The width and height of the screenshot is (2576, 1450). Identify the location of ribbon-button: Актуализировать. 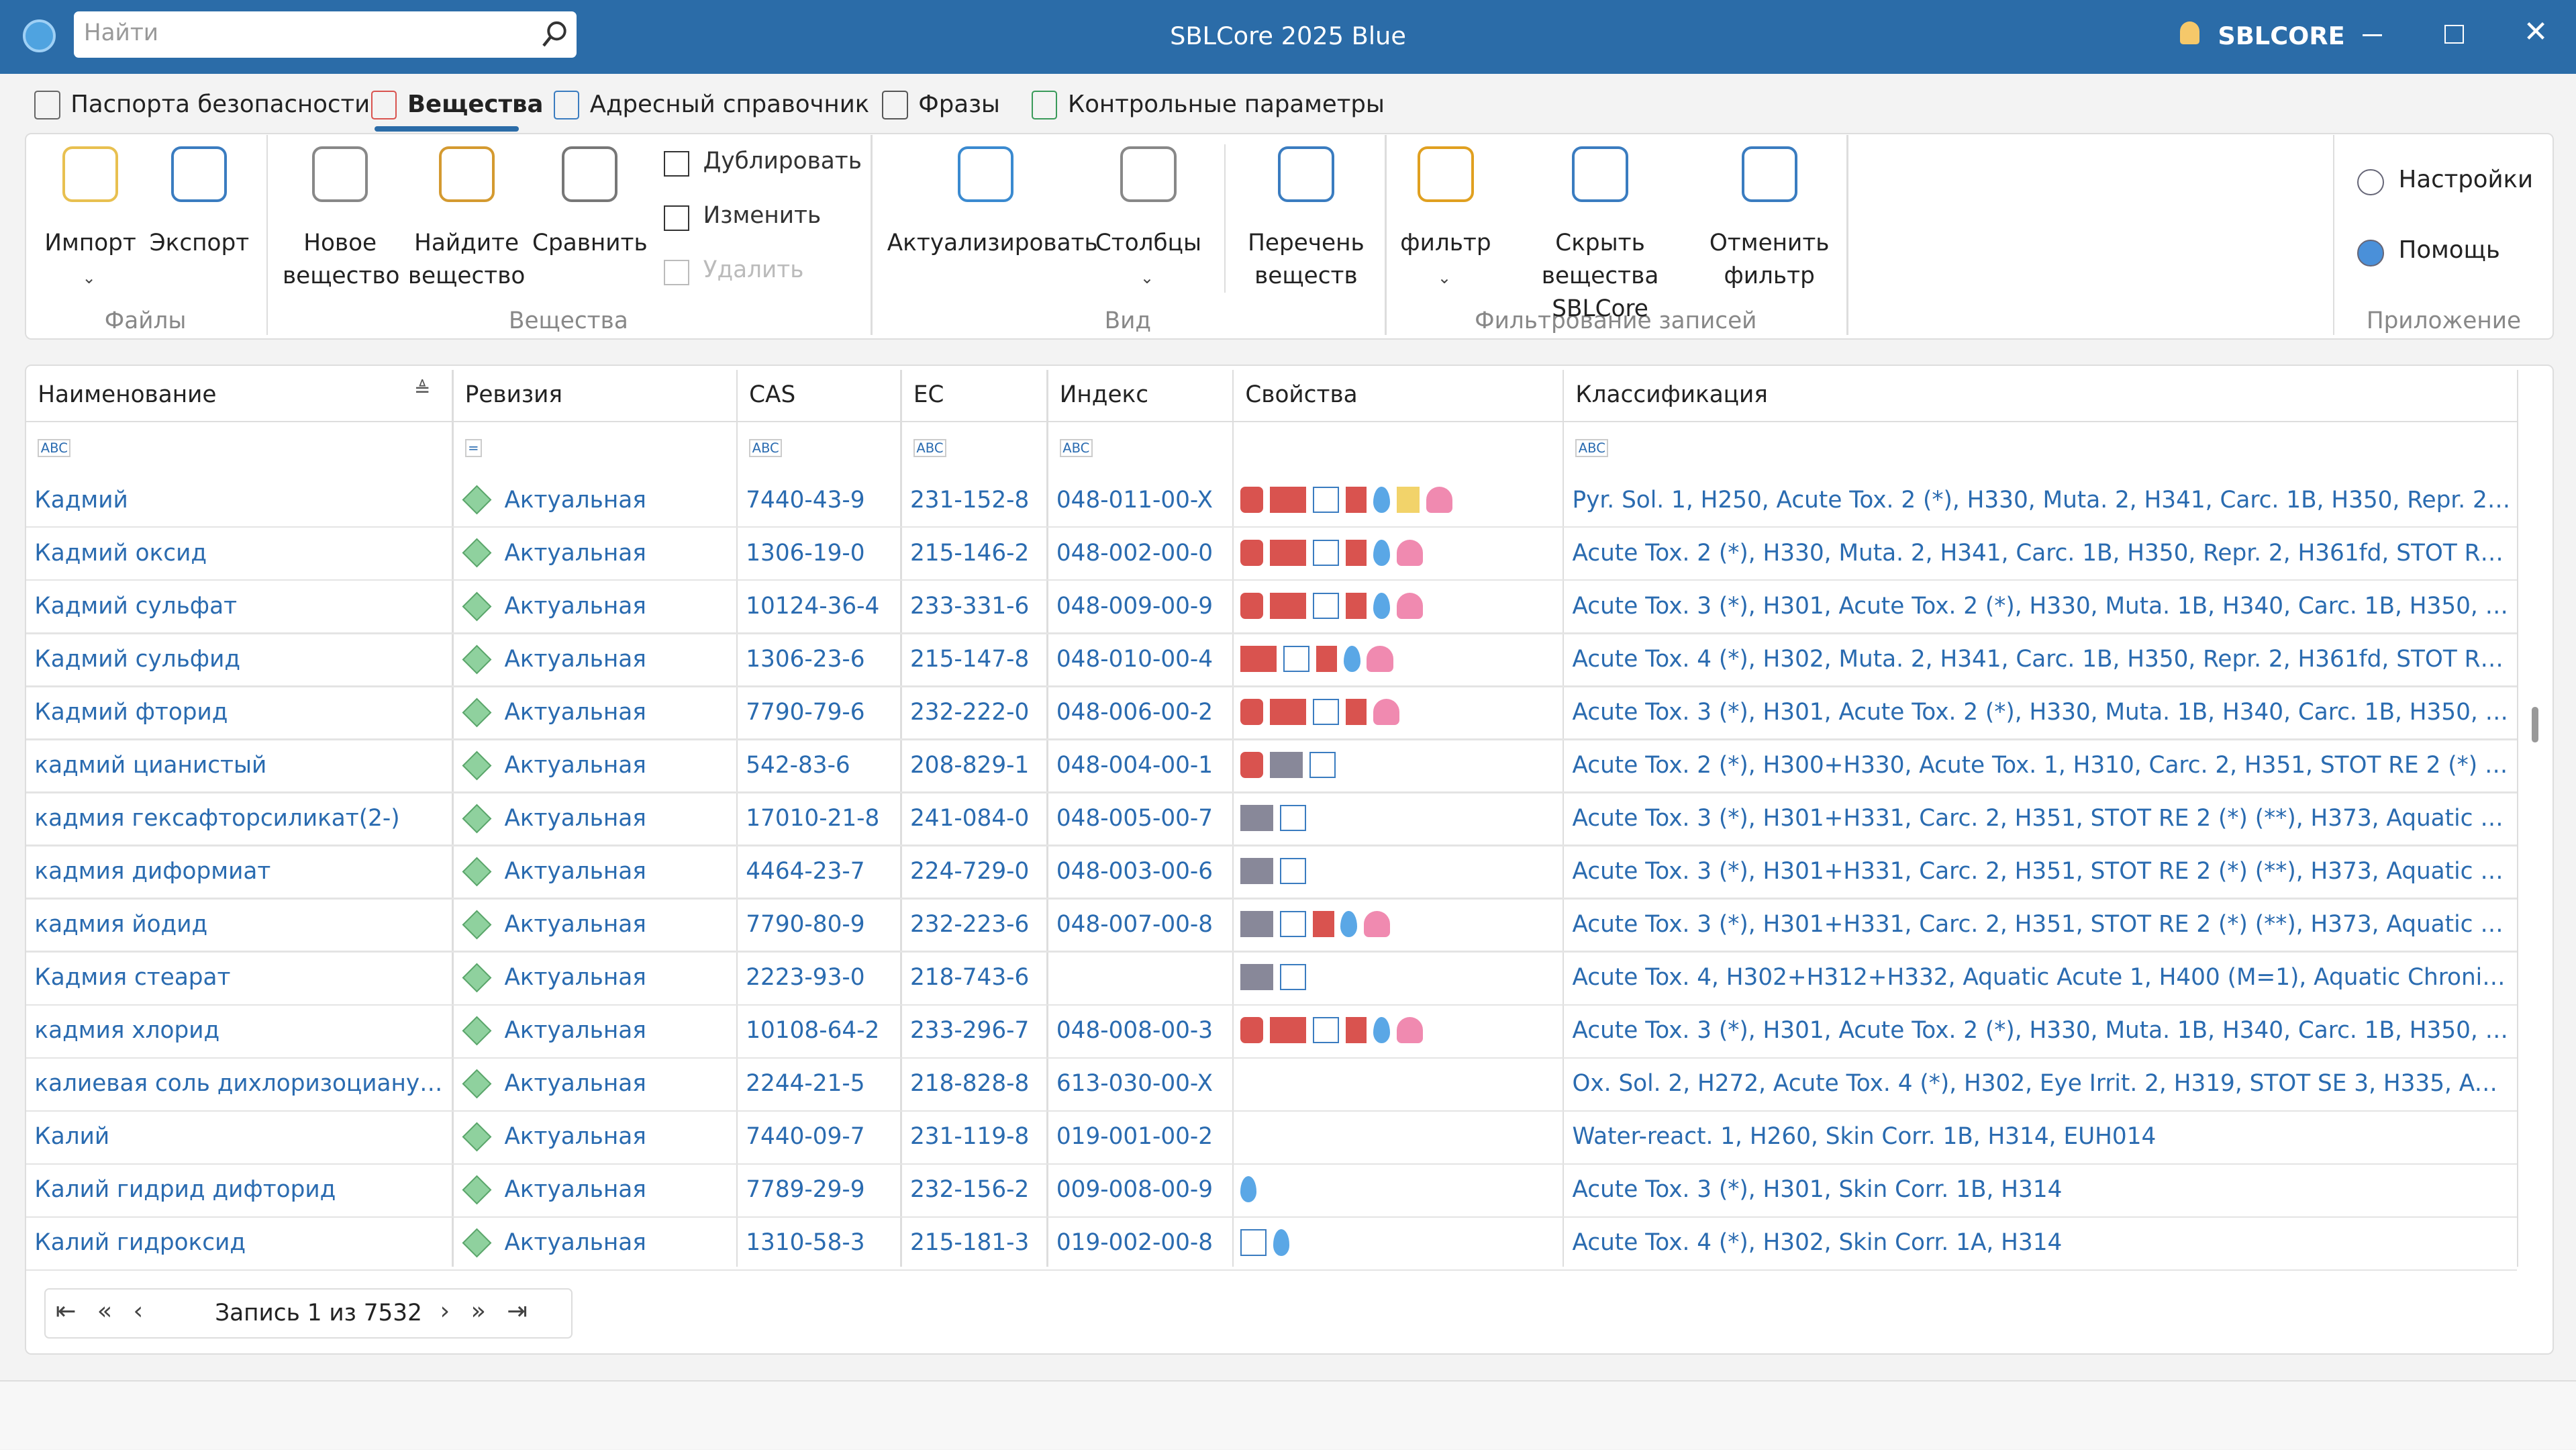
(992, 242).